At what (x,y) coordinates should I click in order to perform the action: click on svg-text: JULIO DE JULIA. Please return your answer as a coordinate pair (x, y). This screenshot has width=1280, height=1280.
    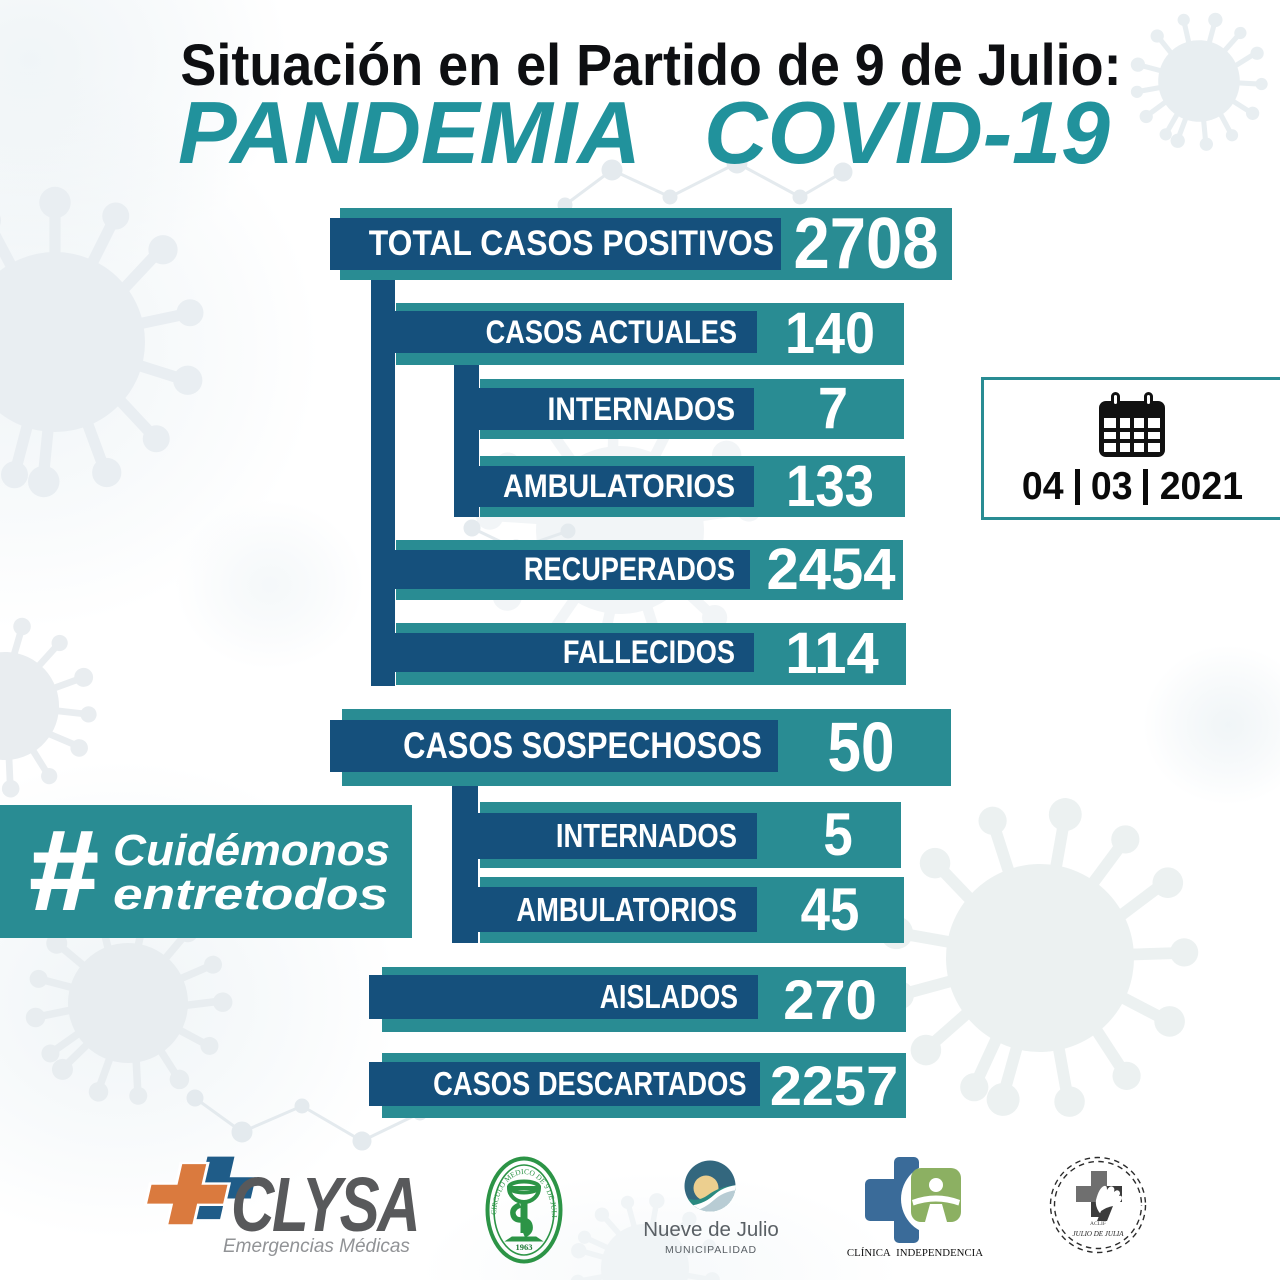
    Looking at the image, I should click on (1099, 1234).